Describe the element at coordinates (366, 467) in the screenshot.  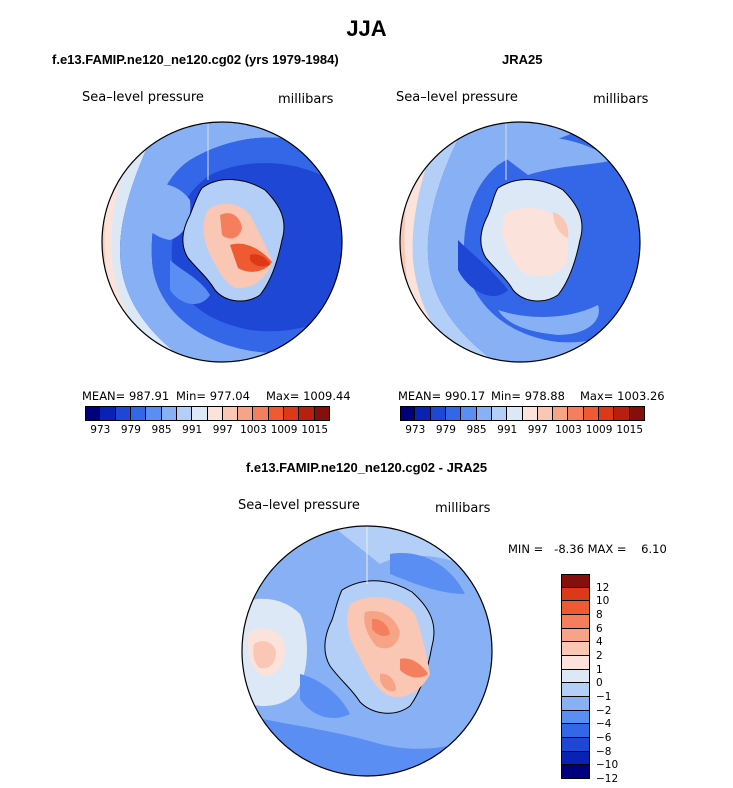
I see `diff-panel-title: f.e13.FAMIP.ne120_ne120.cg02 - JRA25` at that location.